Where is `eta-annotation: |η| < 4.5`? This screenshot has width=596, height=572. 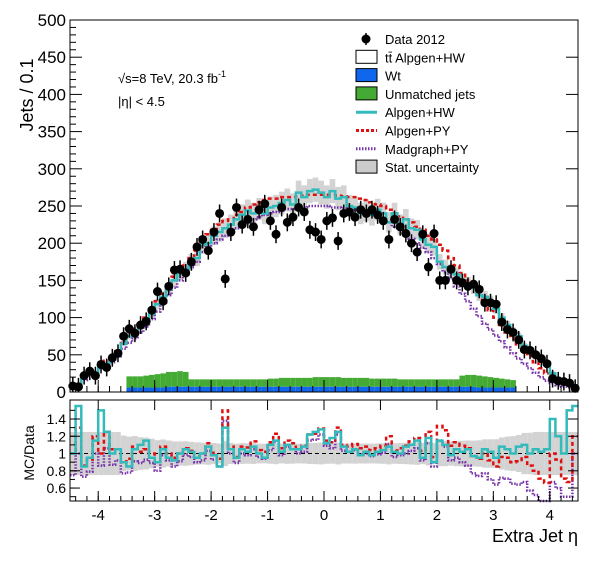 eta-annotation: |η| < 4.5 is located at coordinates (141, 101).